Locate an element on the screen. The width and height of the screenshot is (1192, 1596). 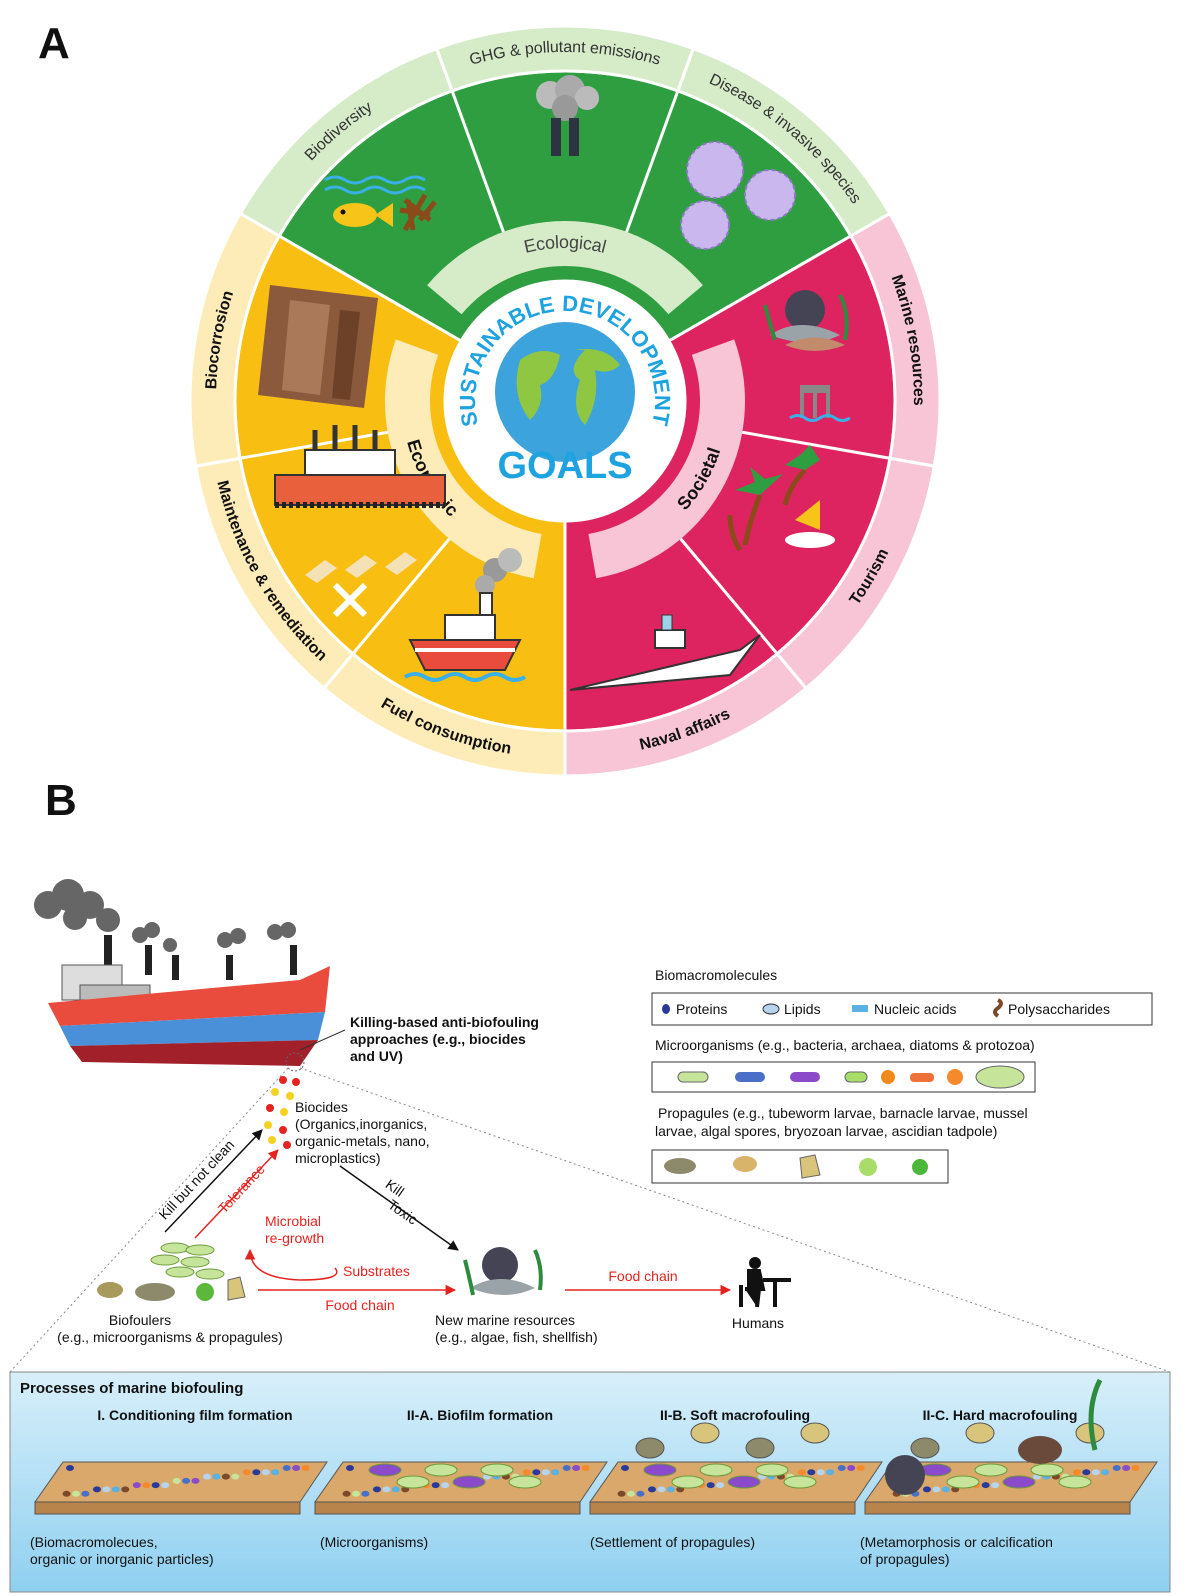
marine-resources-icon is located at coordinates (503, 1271).